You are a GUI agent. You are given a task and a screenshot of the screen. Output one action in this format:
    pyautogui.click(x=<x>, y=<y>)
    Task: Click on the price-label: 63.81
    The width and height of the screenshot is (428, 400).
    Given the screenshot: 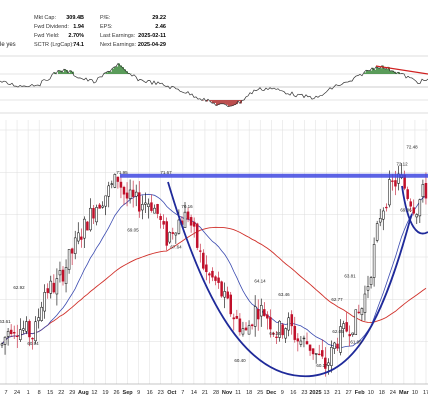 What is the action you would take?
    pyautogui.click(x=350, y=275)
    